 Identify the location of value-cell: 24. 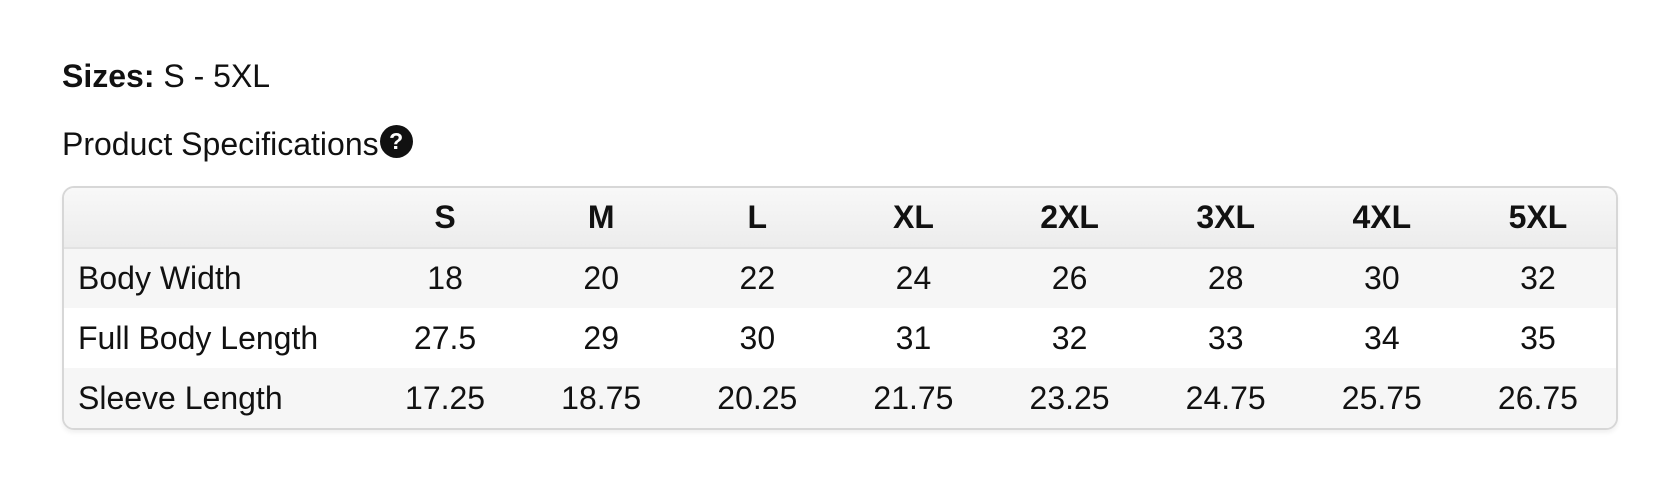
(913, 278).